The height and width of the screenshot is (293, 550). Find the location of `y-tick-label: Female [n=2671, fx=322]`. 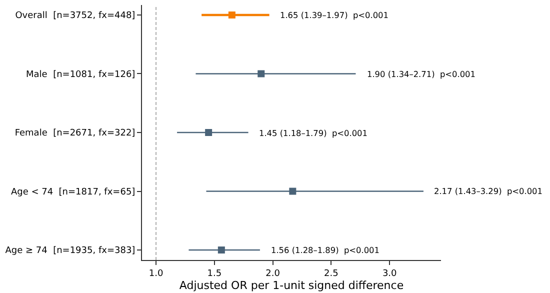

y-tick-label: Female [n=2671, fx=322] is located at coordinates (75, 133).